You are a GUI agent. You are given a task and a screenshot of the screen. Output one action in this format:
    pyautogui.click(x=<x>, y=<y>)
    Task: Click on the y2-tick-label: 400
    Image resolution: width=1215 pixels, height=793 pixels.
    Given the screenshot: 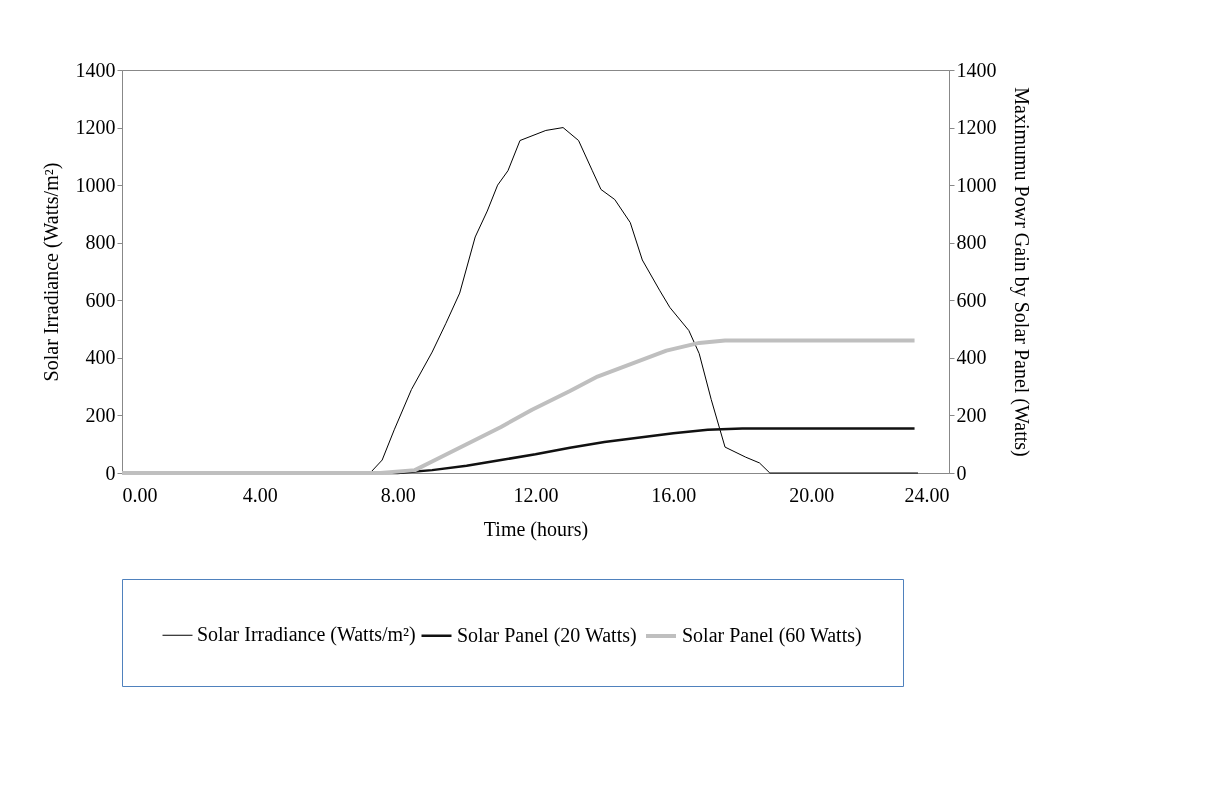 What is the action you would take?
    pyautogui.click(x=971, y=357)
    